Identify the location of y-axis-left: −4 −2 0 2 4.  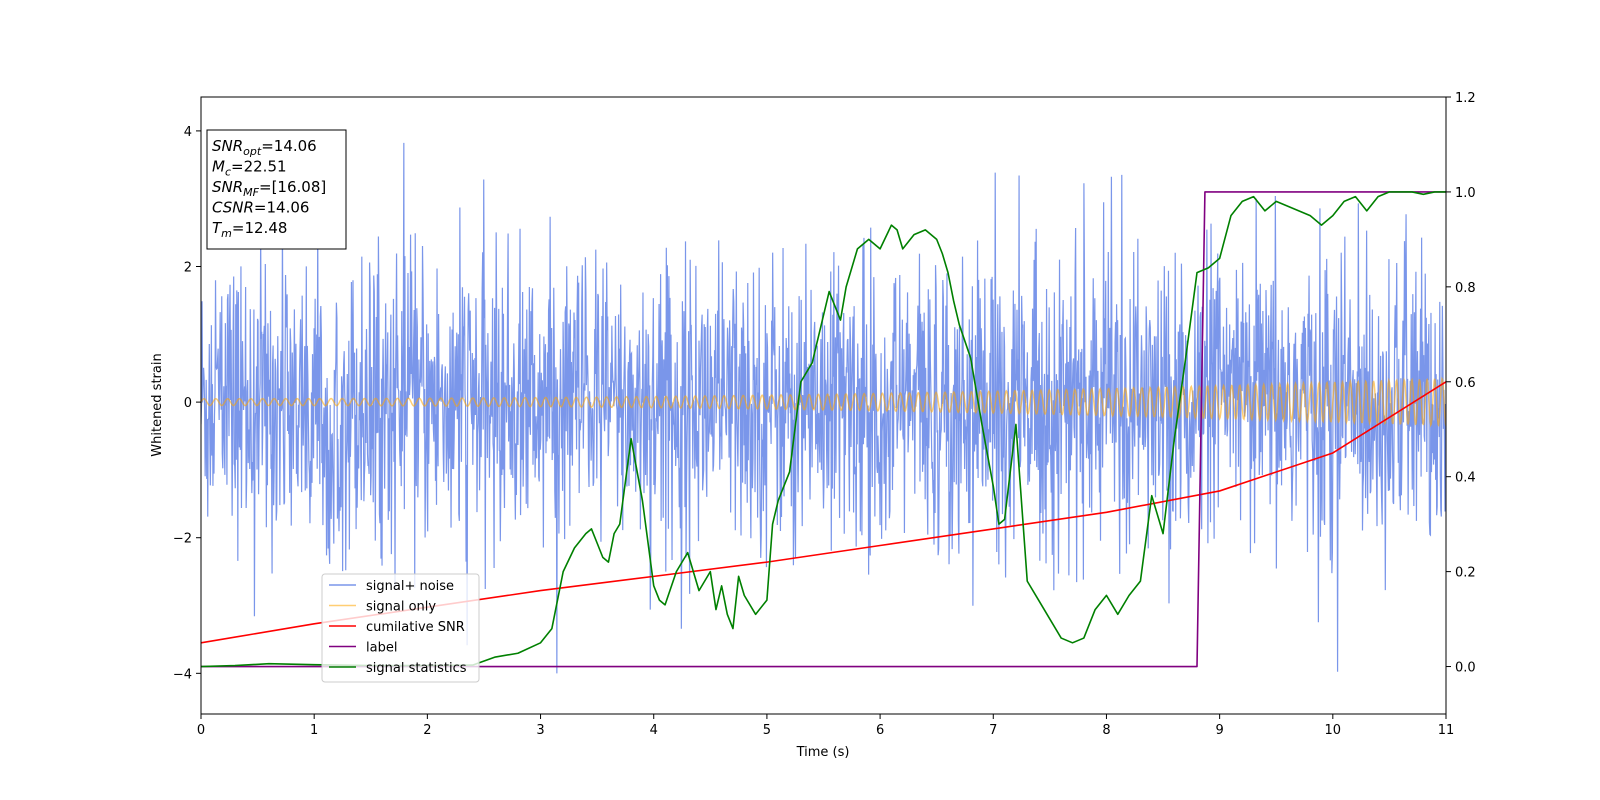
(187, 403).